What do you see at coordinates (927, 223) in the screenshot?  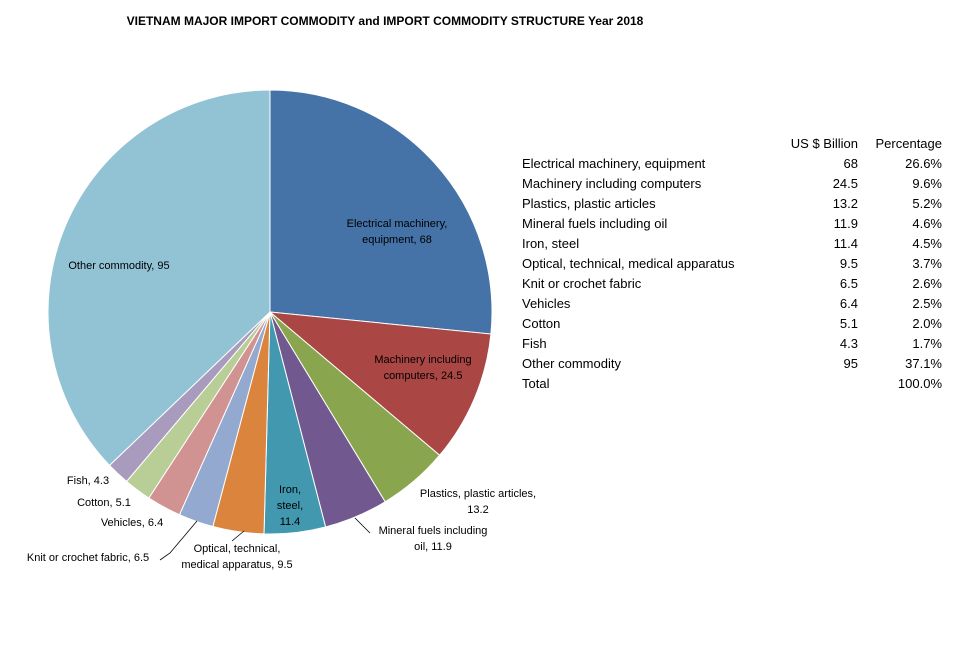 I see `row-percentage: 4.6%` at bounding box center [927, 223].